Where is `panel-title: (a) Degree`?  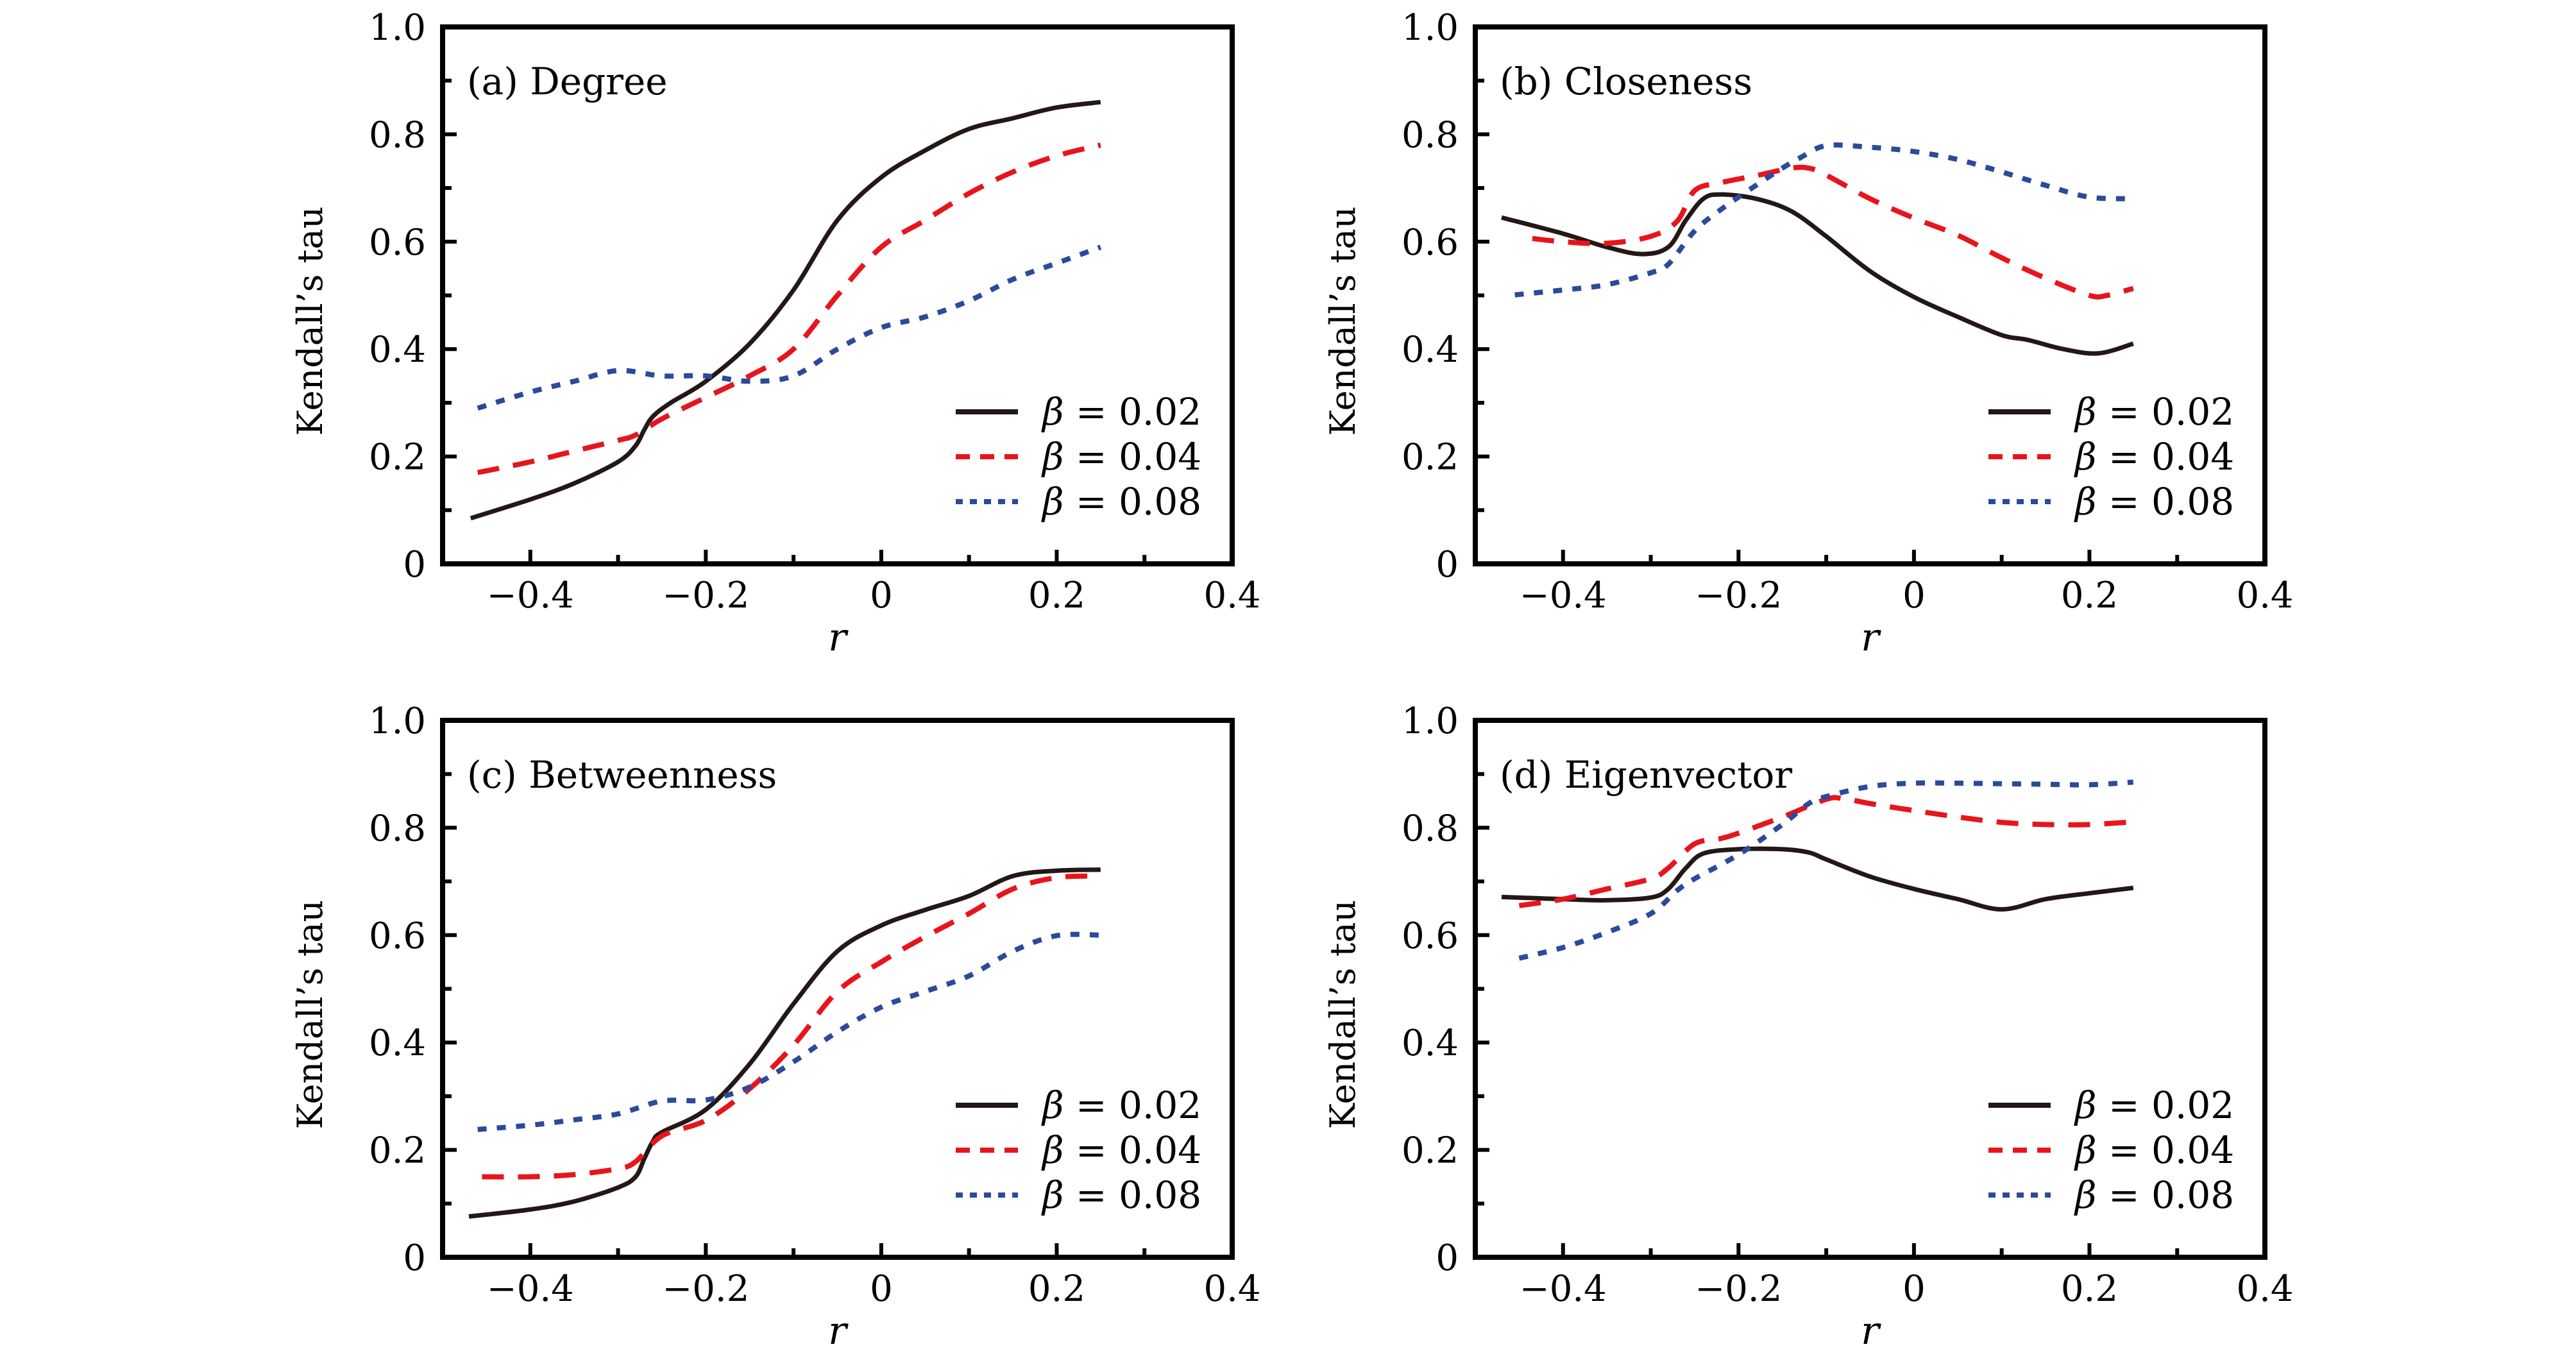
panel-title: (a) Degree is located at coordinates (567, 81).